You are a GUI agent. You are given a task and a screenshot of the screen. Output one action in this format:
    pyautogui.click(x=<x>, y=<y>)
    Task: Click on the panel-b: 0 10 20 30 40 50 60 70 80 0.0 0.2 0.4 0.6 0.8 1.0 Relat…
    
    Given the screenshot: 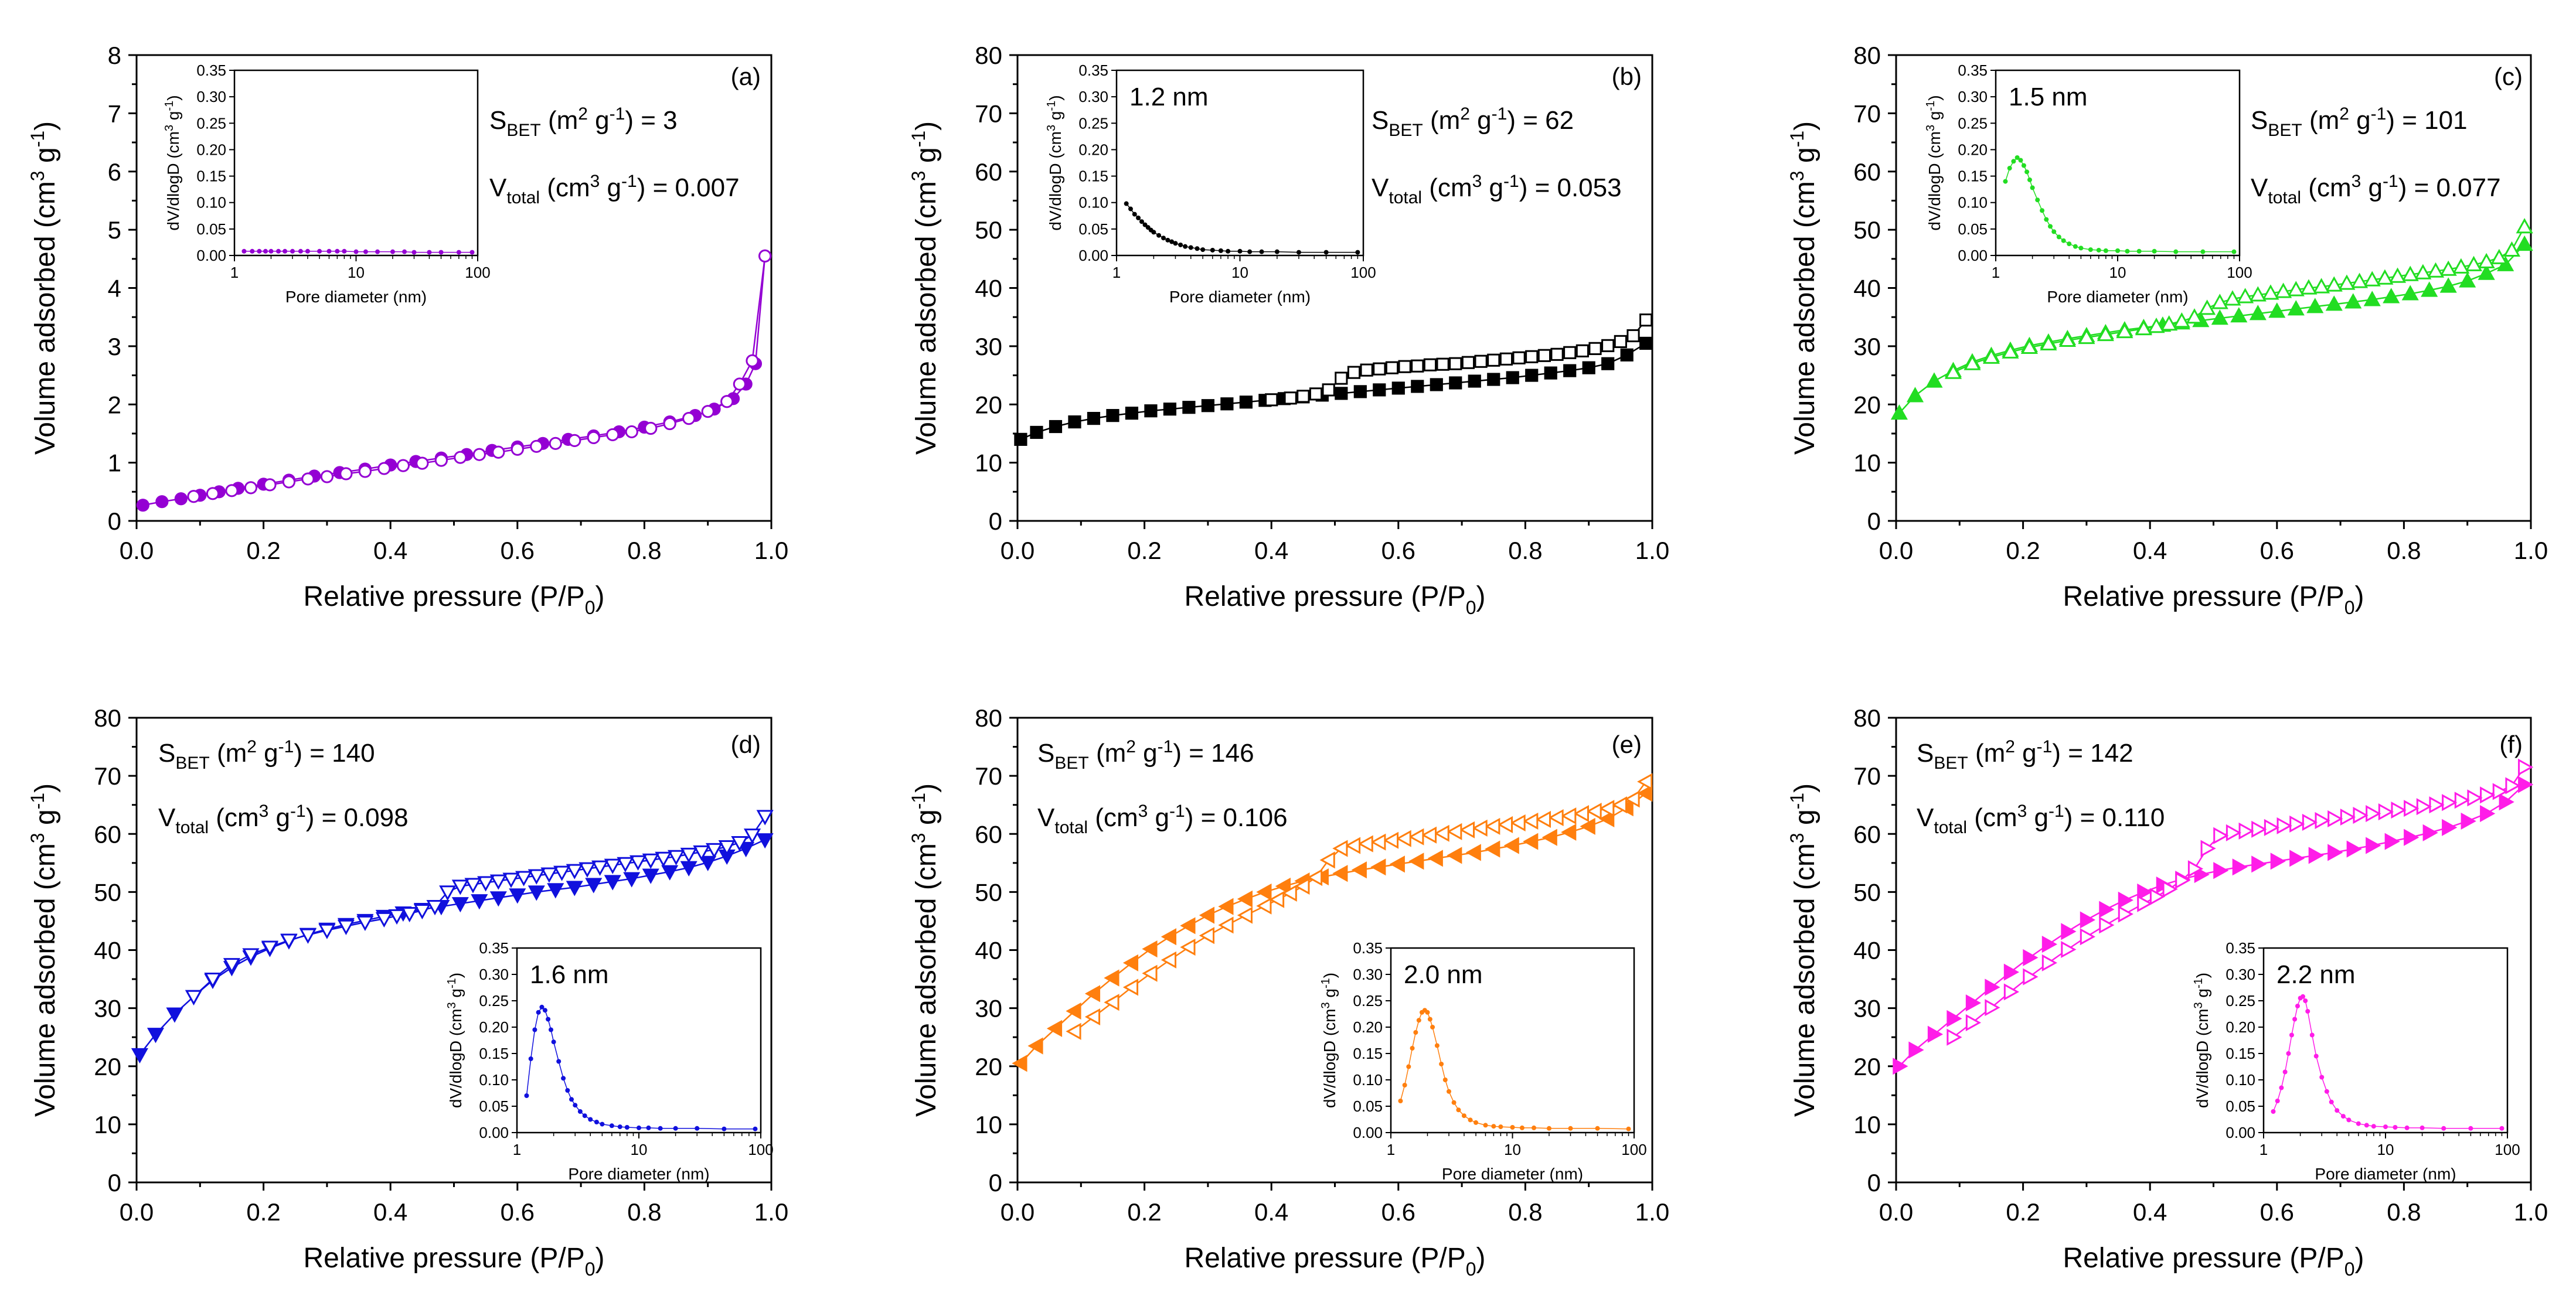 What is the action you would take?
    pyautogui.click(x=1288, y=330)
    